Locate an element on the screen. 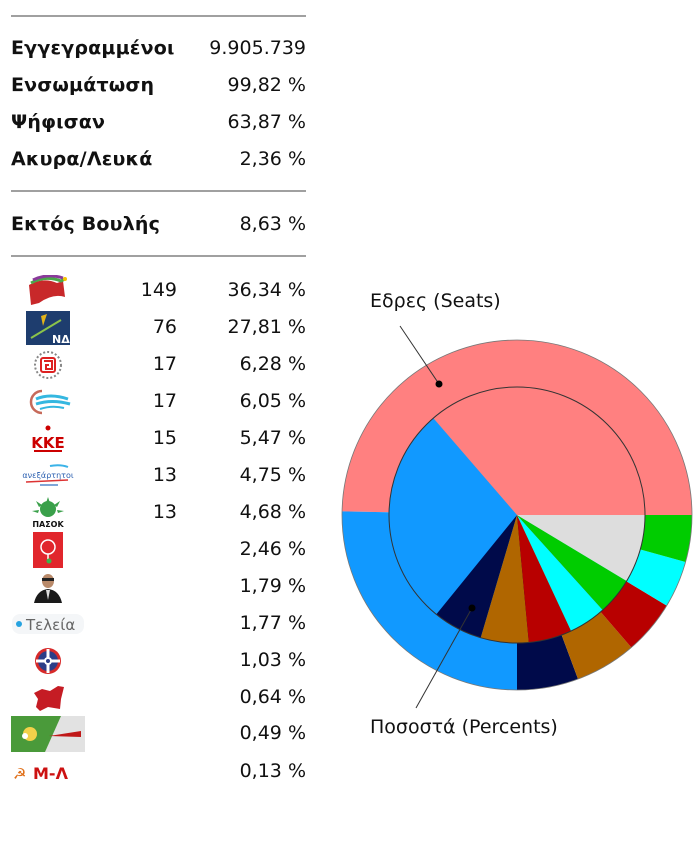 The image size is (700, 863). stat-value: 2,36 % is located at coordinates (272, 159).